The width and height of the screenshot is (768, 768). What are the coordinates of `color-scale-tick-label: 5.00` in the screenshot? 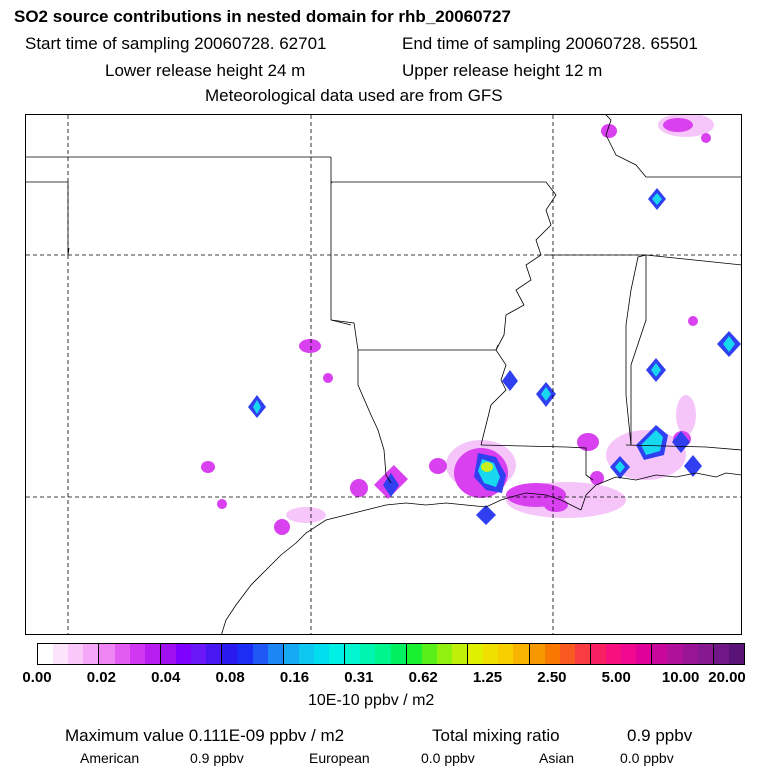 It's located at (616, 677).